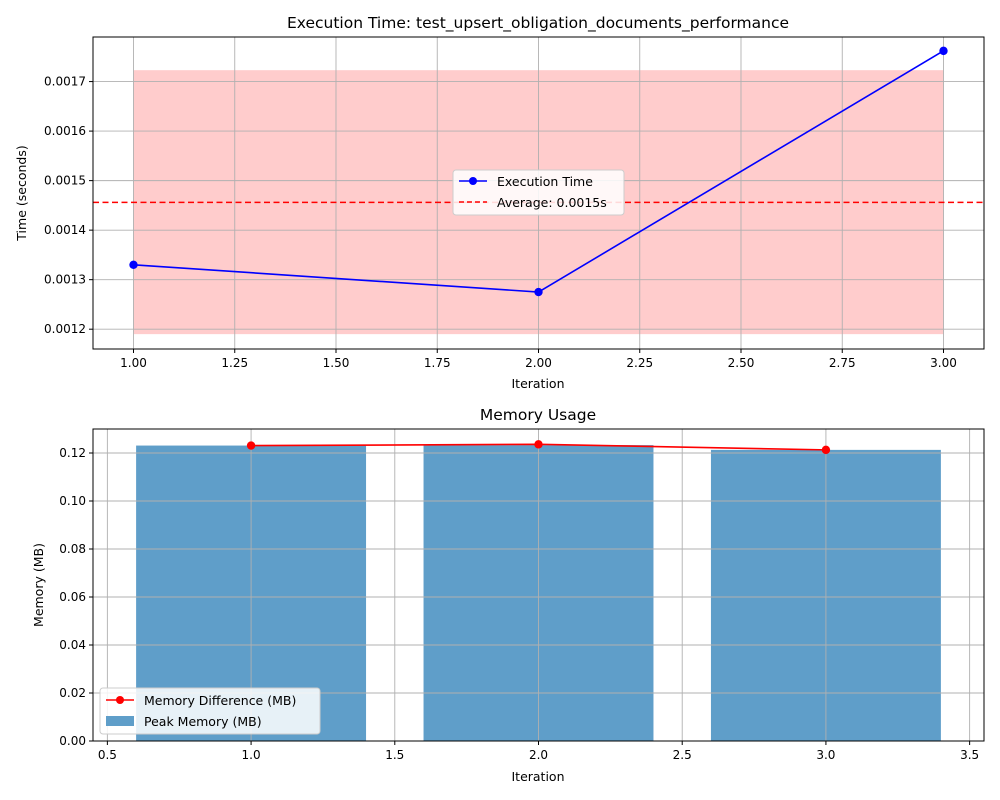 This screenshot has width=1000, height=800. I want to click on y-tick-label: 0.0017, so click(65, 82).